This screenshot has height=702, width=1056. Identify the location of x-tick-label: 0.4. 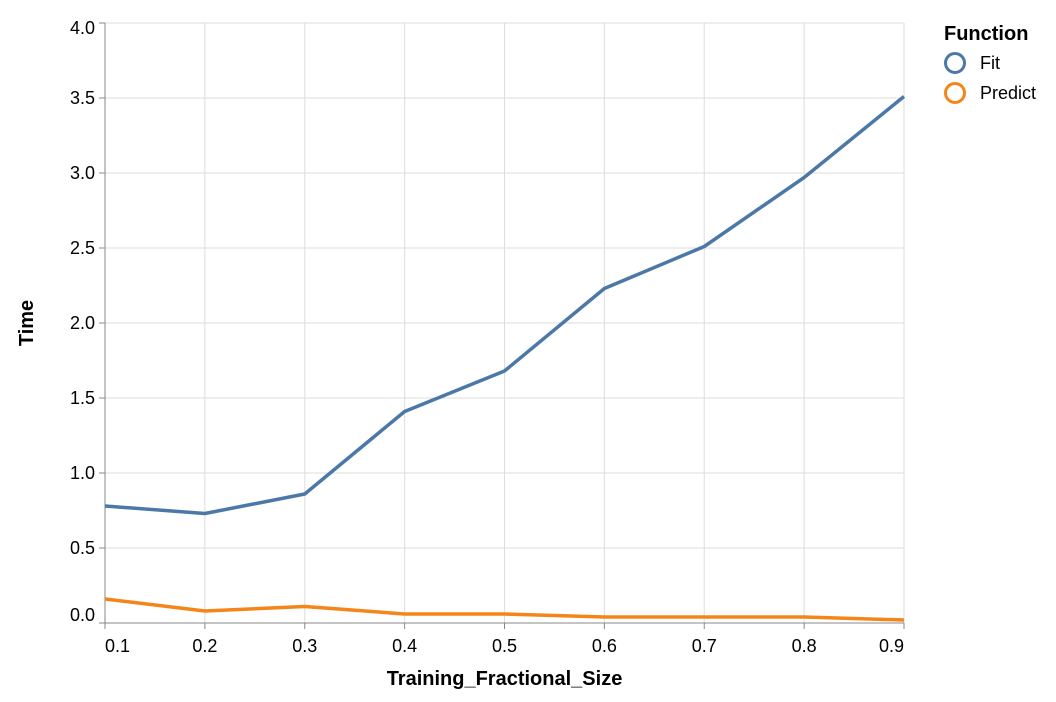
(404, 646).